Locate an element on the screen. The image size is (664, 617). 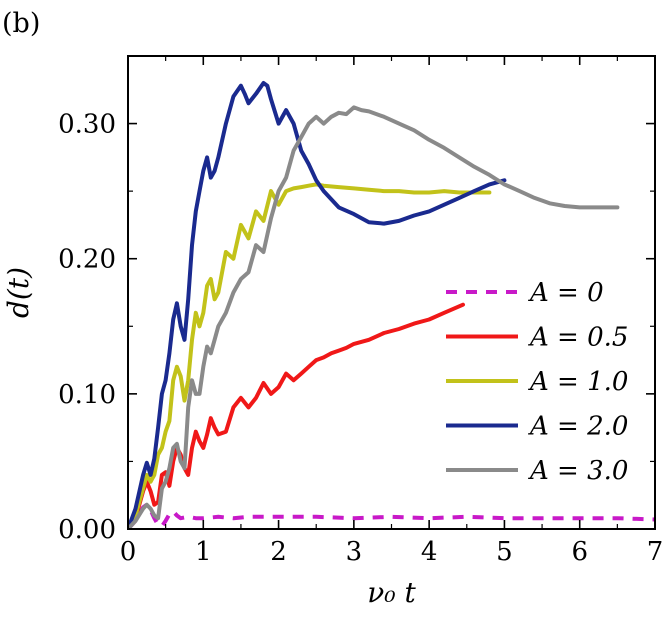
x-tick-label: 2 is located at coordinates (278, 552).